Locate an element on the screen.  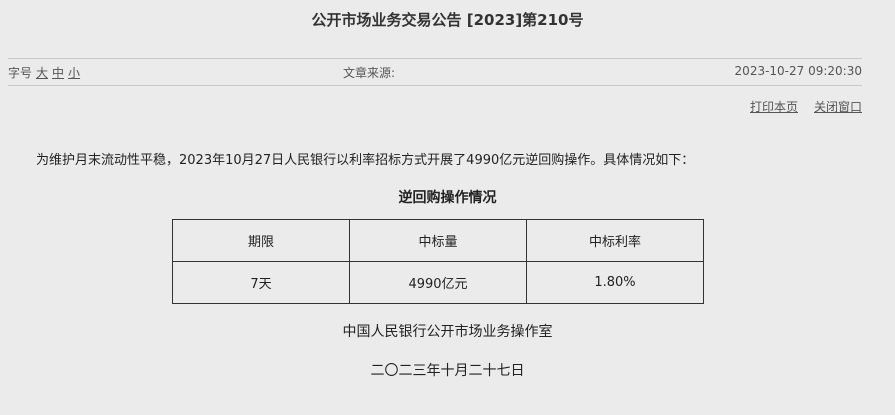
signature-date: 二〇二三年十月二十七日 is located at coordinates (447, 371).